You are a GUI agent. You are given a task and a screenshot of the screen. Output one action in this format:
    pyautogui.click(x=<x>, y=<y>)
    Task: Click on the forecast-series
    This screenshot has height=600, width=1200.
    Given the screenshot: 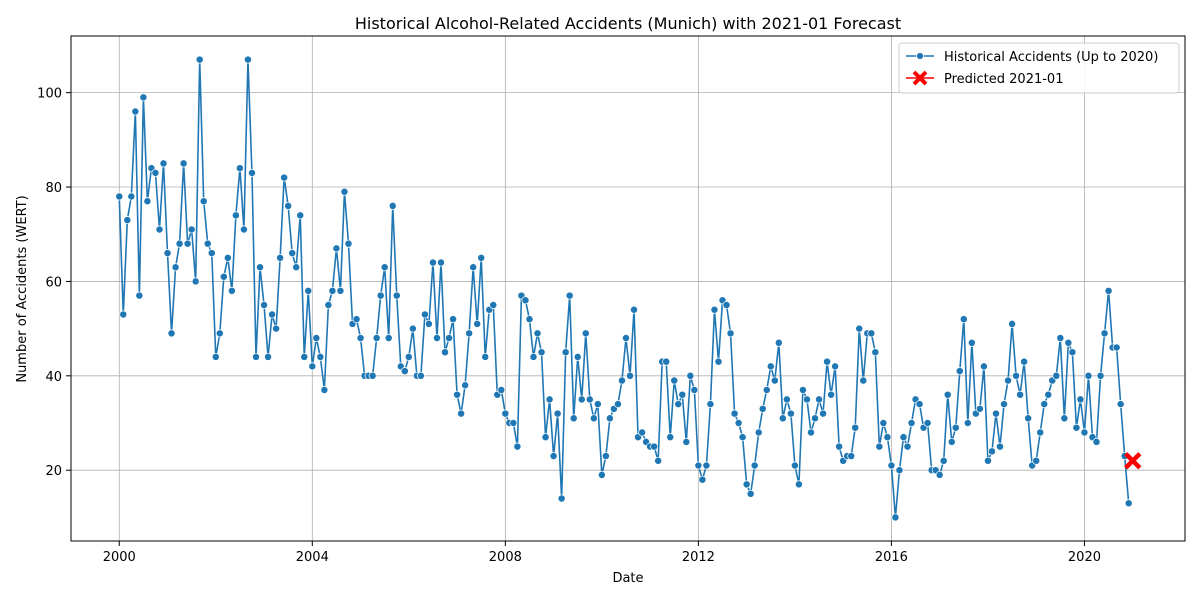 What is the action you would take?
    pyautogui.click(x=1133, y=461)
    